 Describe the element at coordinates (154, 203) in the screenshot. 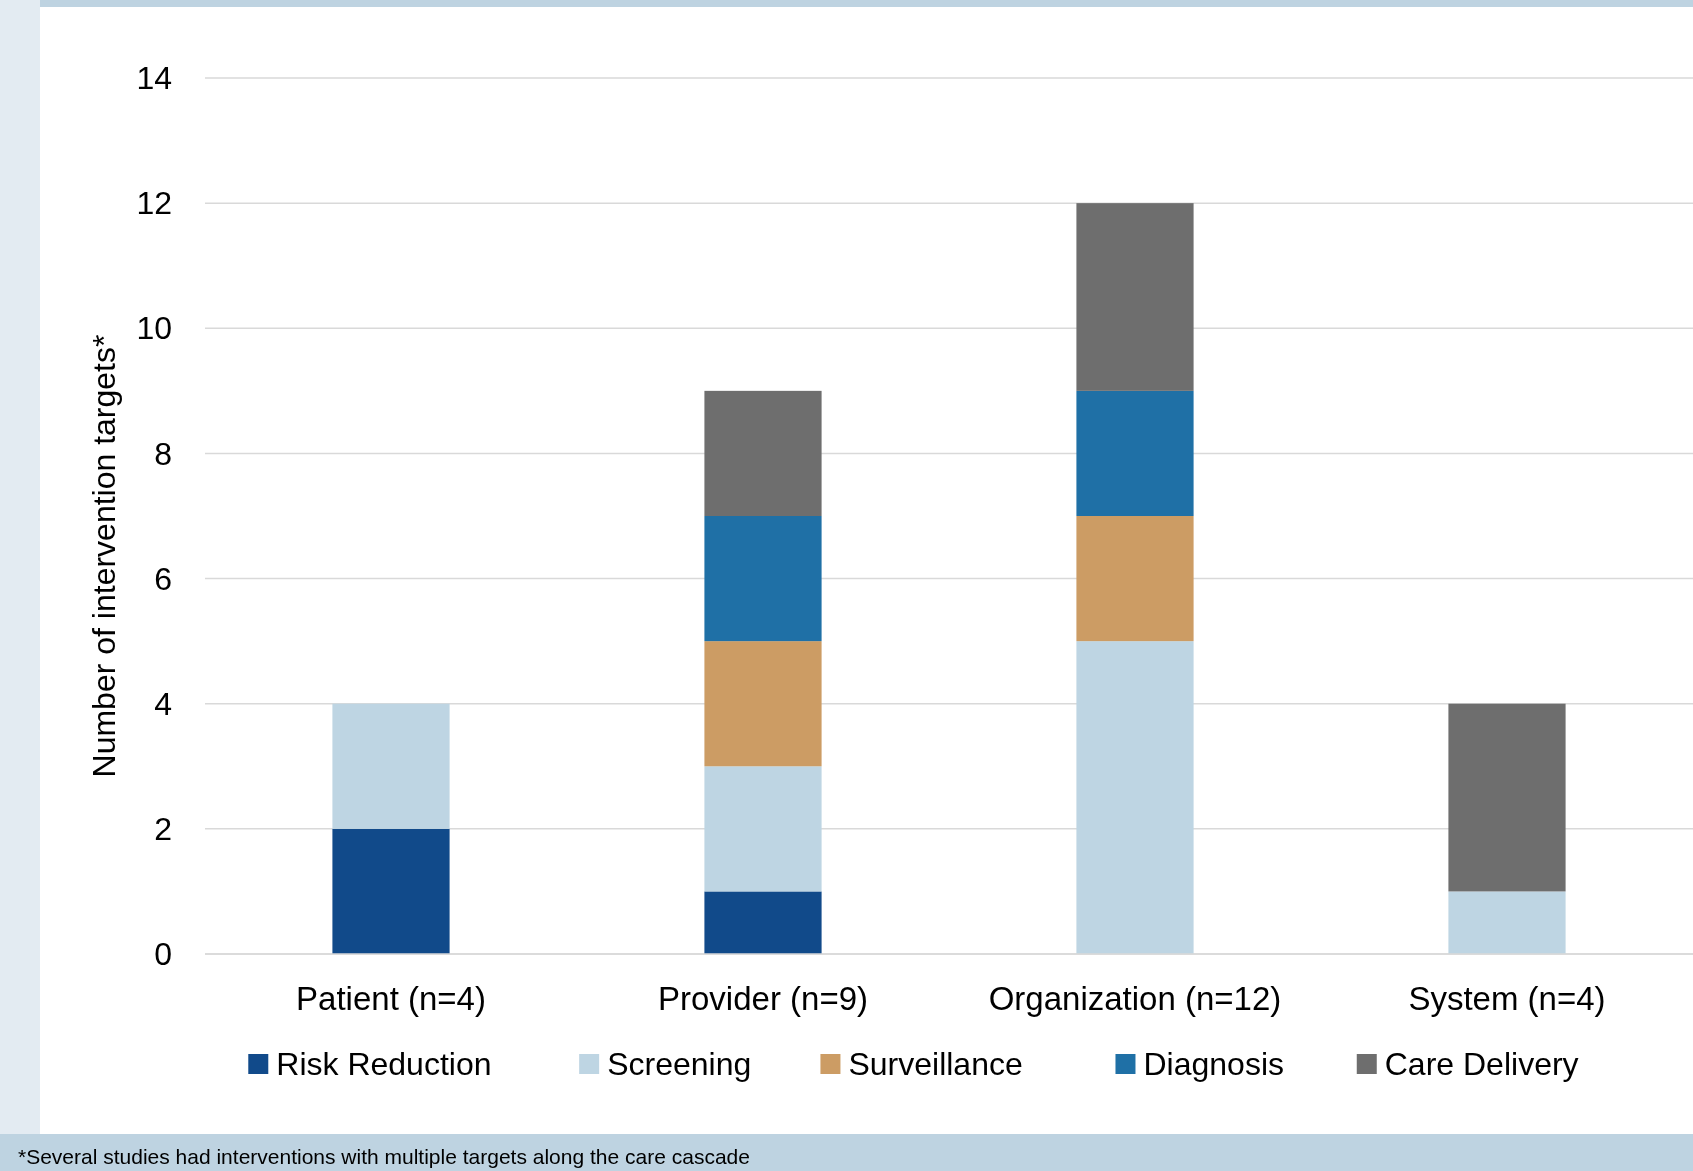

I see `y-tick-label: 12` at that location.